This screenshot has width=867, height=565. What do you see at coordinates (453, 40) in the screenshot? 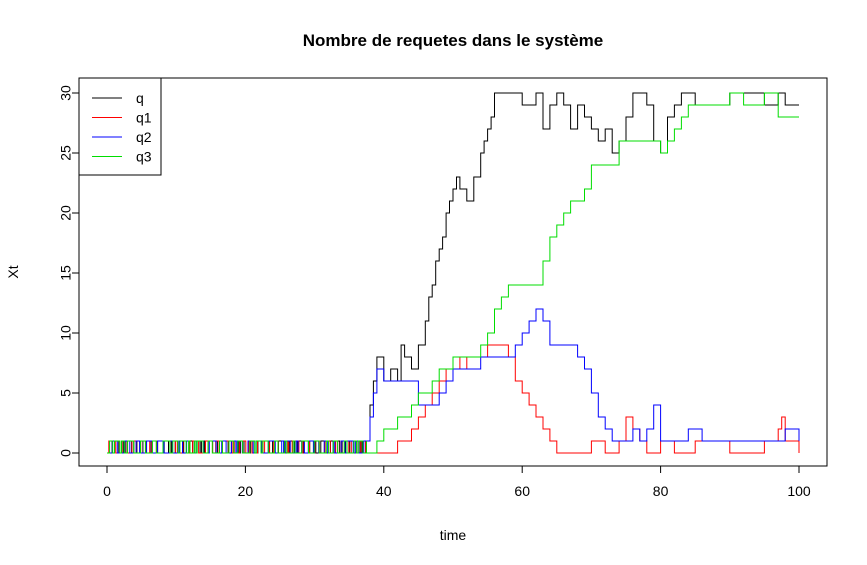
I see `chart-title: Nombre de requetes dans le système` at bounding box center [453, 40].